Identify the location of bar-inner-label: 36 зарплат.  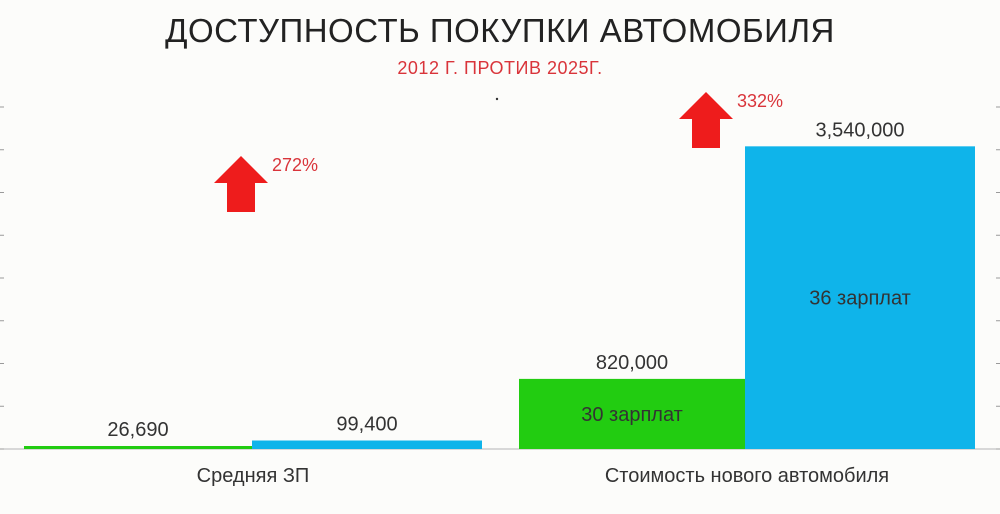
(860, 299).